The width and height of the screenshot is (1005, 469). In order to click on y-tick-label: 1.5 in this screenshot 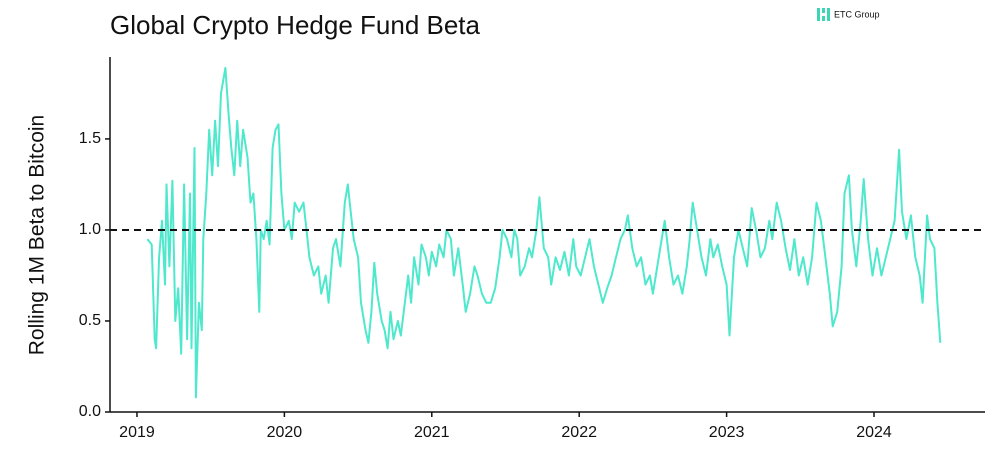, I will do `click(90, 138)`.